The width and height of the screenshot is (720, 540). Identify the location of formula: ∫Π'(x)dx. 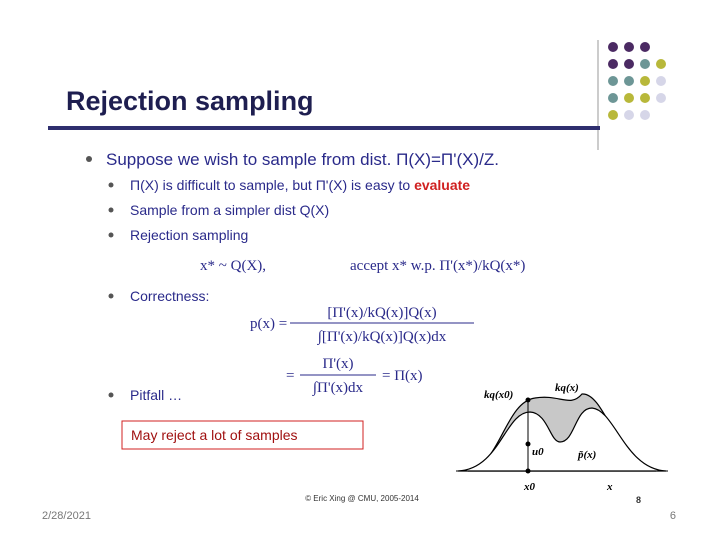
(338, 388).